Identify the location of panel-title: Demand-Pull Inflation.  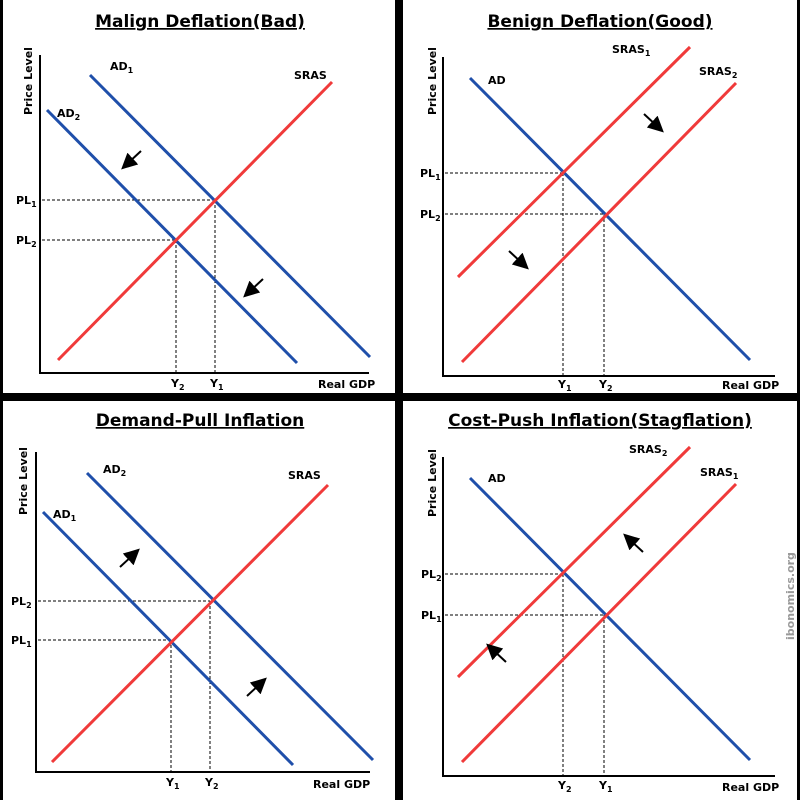
(200, 421).